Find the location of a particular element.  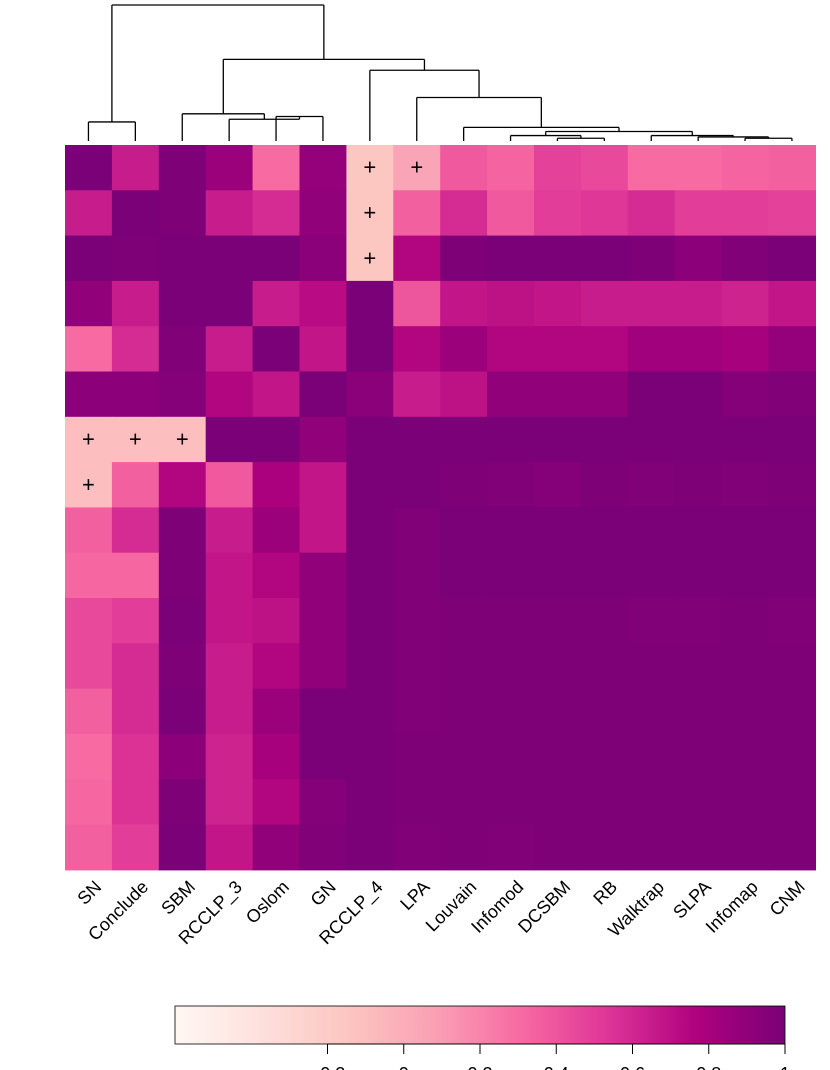

heatmap-cell-r8-Walktrap is located at coordinates (651, 530).